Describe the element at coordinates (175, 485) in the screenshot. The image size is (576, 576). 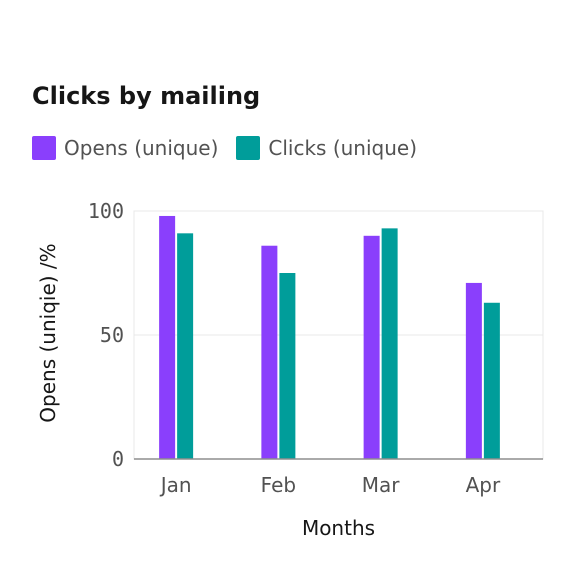
I see `x-tick-label: Jan` at that location.